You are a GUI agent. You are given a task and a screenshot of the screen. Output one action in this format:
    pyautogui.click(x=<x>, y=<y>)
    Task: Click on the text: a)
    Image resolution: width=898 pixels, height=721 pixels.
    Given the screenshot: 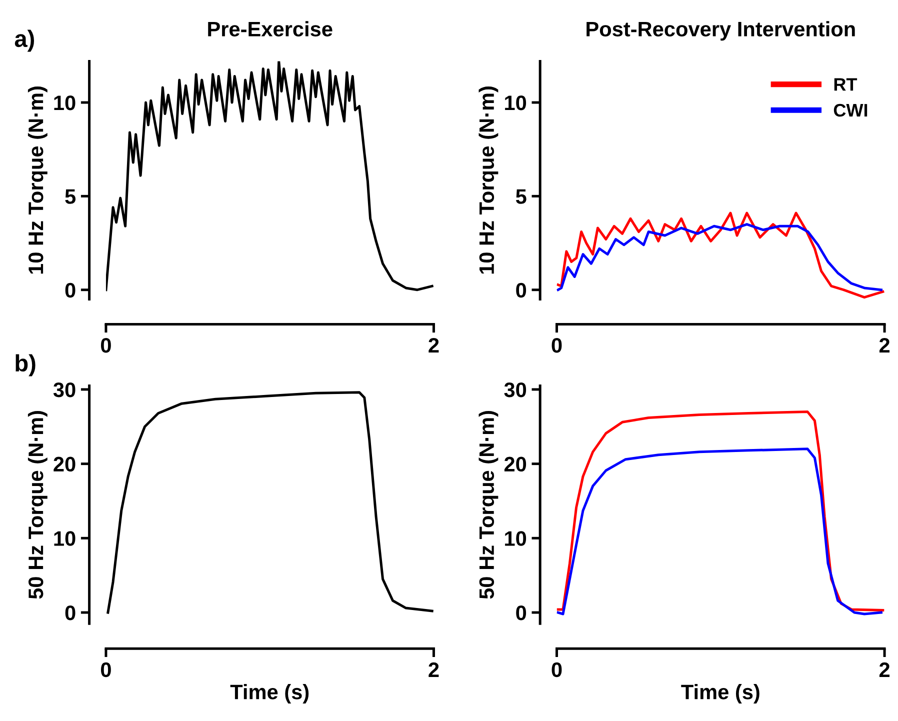 What is the action you would take?
    pyautogui.click(x=24, y=41)
    